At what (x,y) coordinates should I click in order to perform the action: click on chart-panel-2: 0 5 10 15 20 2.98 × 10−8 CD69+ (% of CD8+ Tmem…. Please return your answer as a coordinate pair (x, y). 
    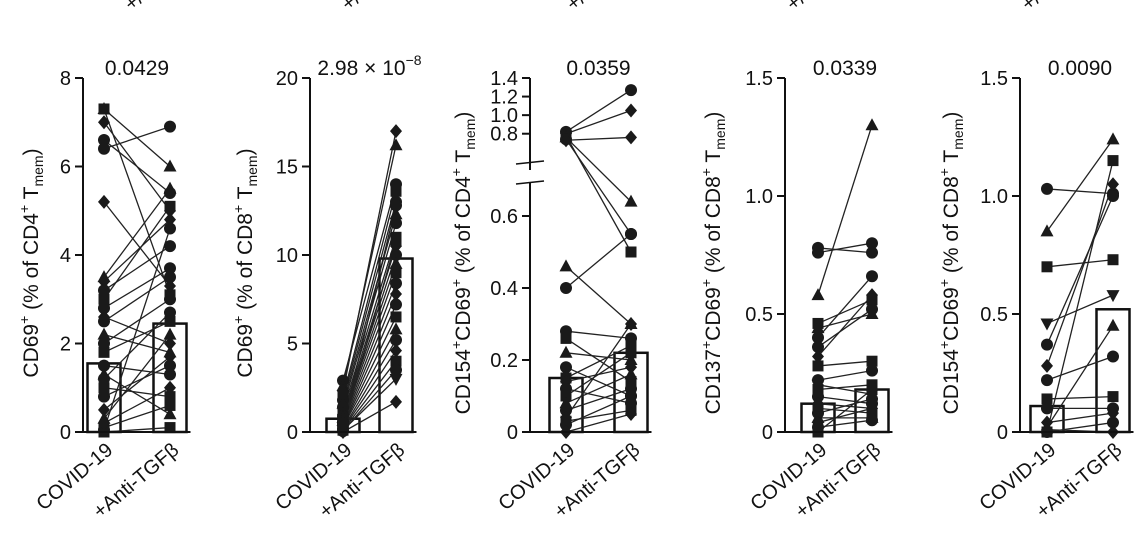
    Looking at the image, I should click on (326, 287).